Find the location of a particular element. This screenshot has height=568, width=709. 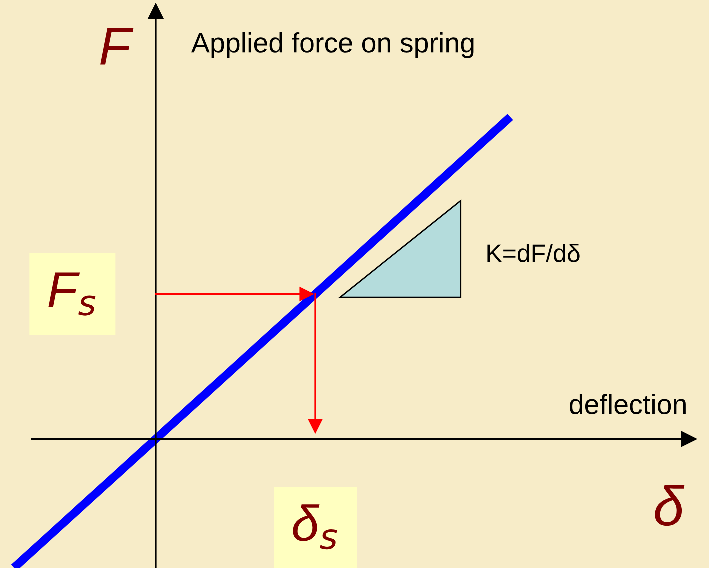

text: deflection is located at coordinates (628, 404).